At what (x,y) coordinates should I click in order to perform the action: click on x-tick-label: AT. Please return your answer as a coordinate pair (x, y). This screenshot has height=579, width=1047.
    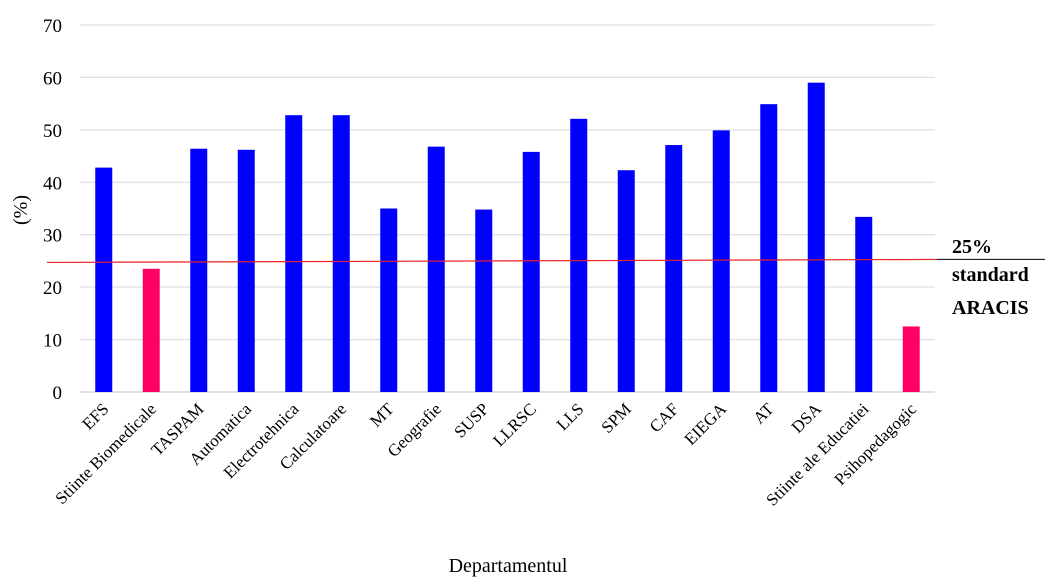
    Looking at the image, I should click on (763, 413).